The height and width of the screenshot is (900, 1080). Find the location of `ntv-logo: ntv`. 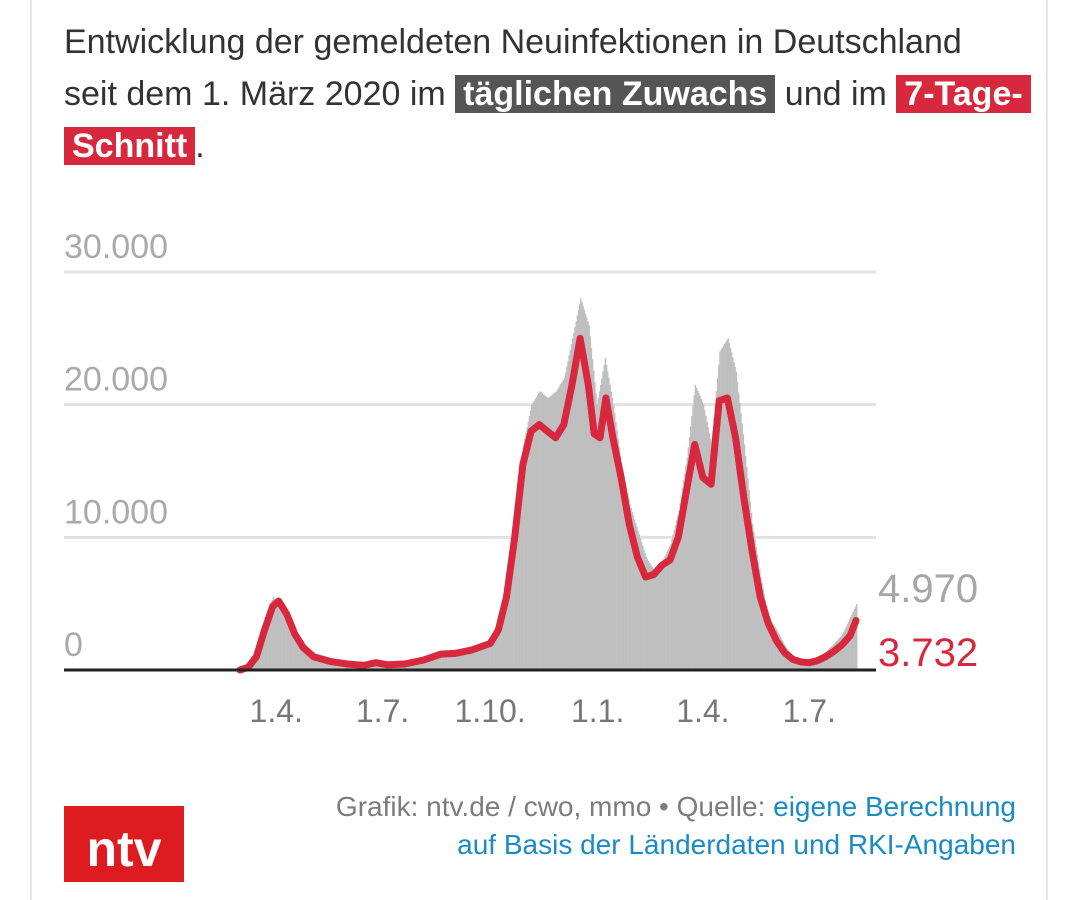

ntv-logo: ntv is located at coordinates (124, 844).